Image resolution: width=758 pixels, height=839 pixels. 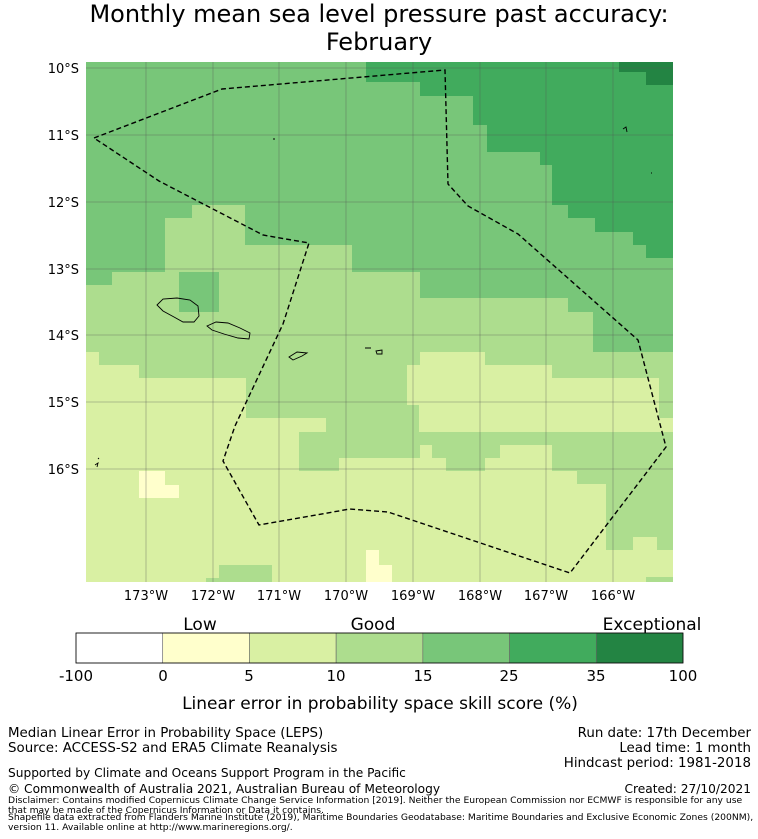 I want to click on colorbar-tick: 15, so click(x=422, y=676).